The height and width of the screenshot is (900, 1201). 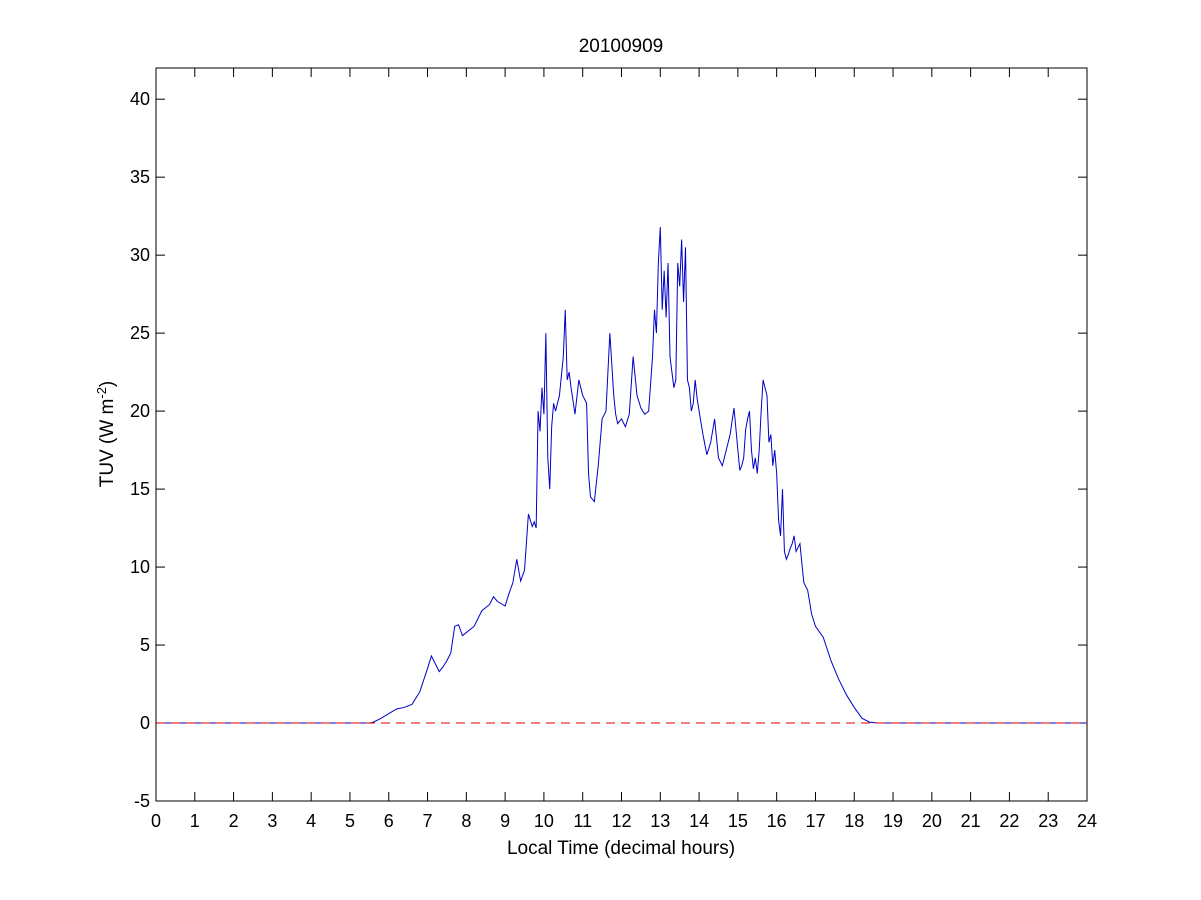 What do you see at coordinates (621, 848) in the screenshot?
I see `x-axis-label: Local Time (decimal hours)` at bounding box center [621, 848].